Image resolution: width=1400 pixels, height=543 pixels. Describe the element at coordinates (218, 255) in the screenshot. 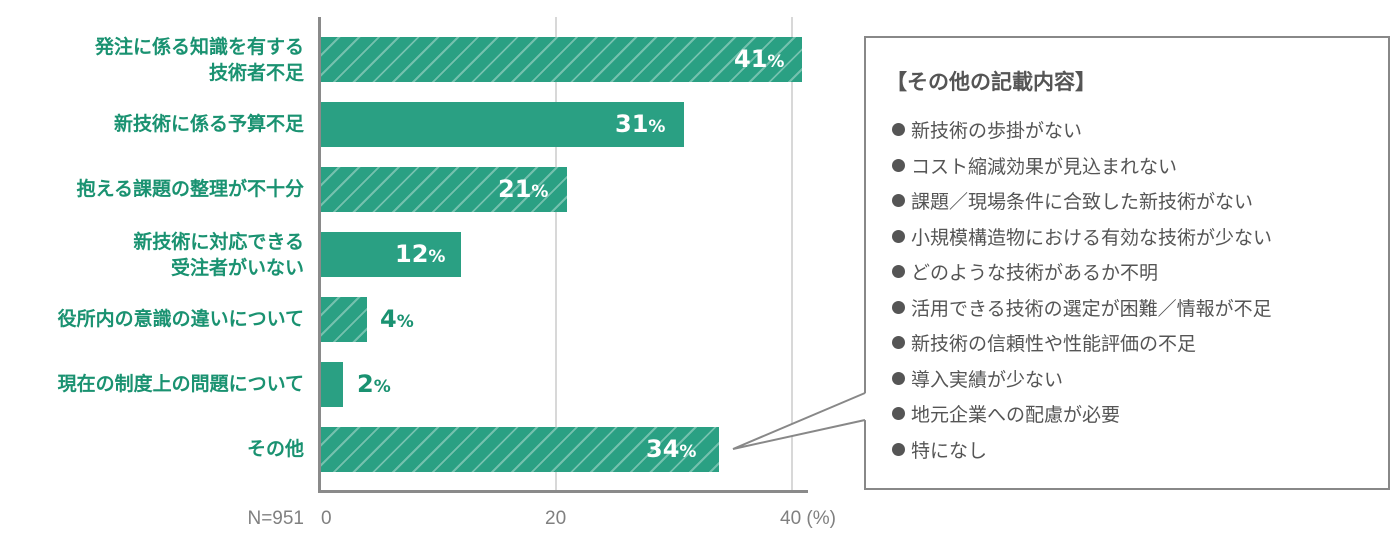

I see `category-label: 新技術に対応できる 受注者がいない` at that location.